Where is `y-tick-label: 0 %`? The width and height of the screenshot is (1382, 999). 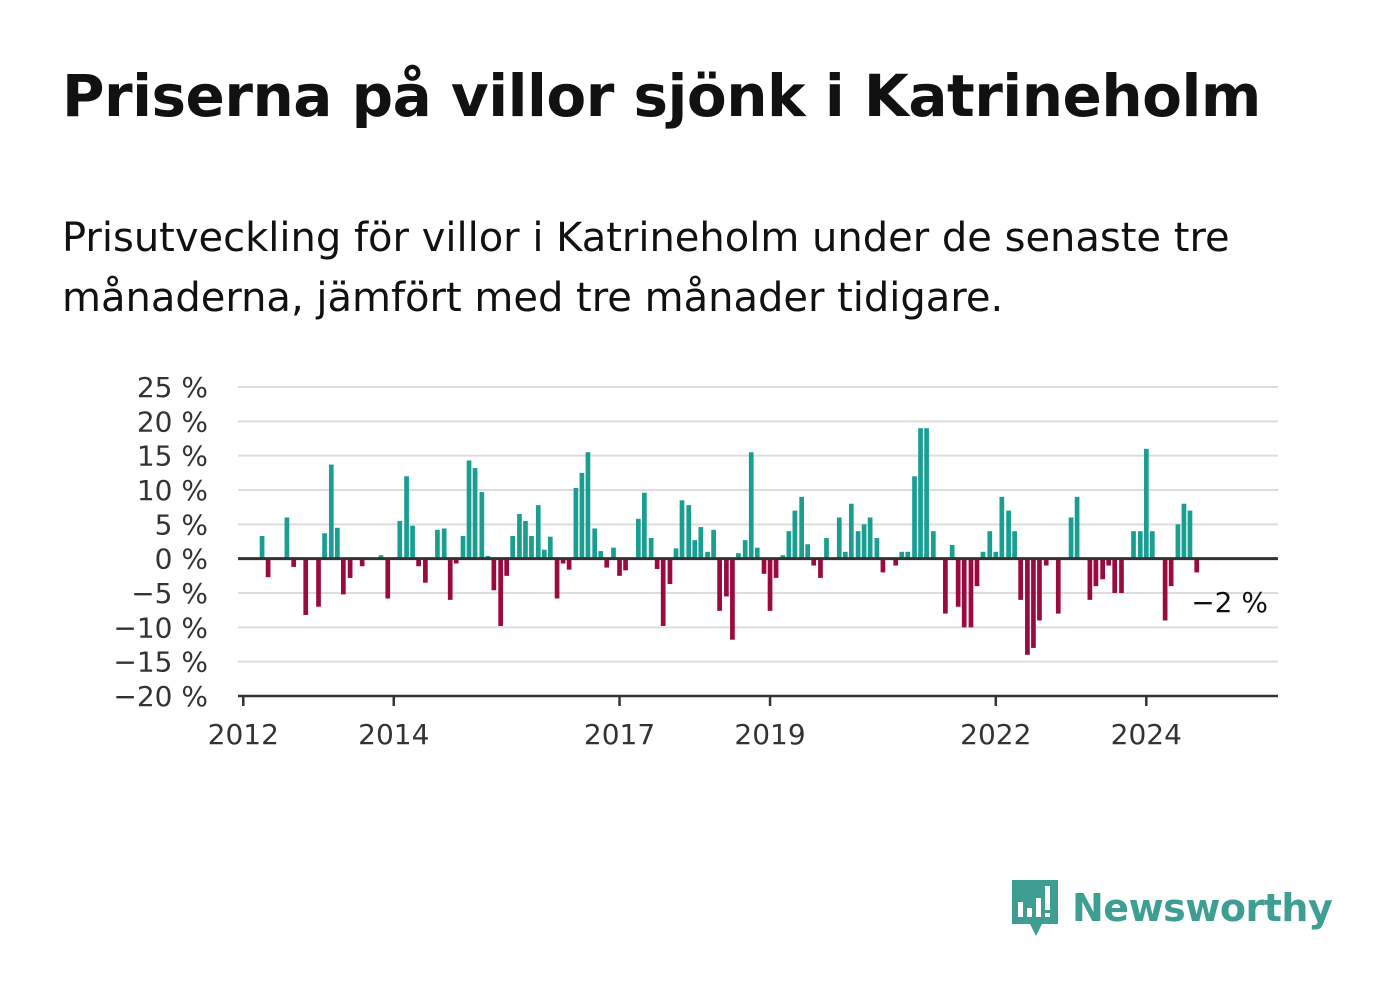
y-tick-label: 0 % is located at coordinates (181, 559).